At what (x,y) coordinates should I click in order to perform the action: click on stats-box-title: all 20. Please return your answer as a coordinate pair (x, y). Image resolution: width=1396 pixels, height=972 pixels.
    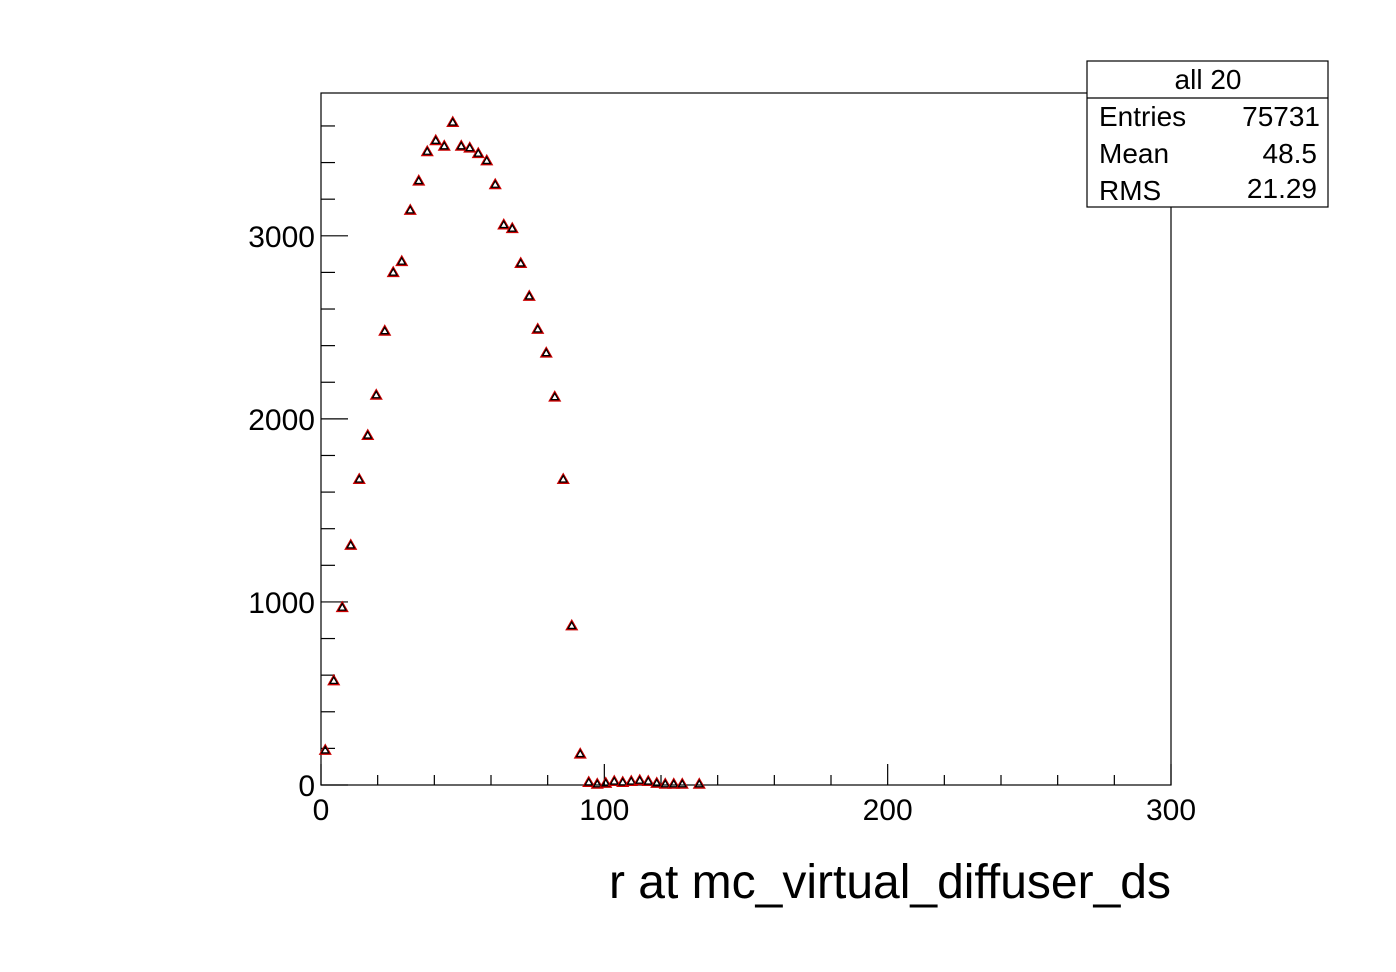
    Looking at the image, I should click on (1208, 79).